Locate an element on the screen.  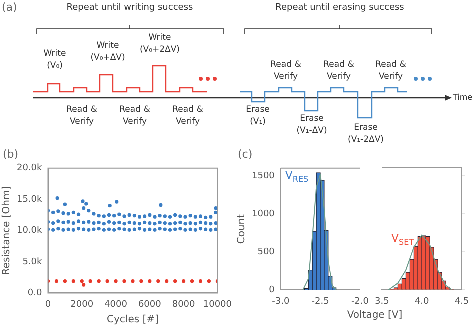
y-tick-label: 5.0k is located at coordinates (33, 262).